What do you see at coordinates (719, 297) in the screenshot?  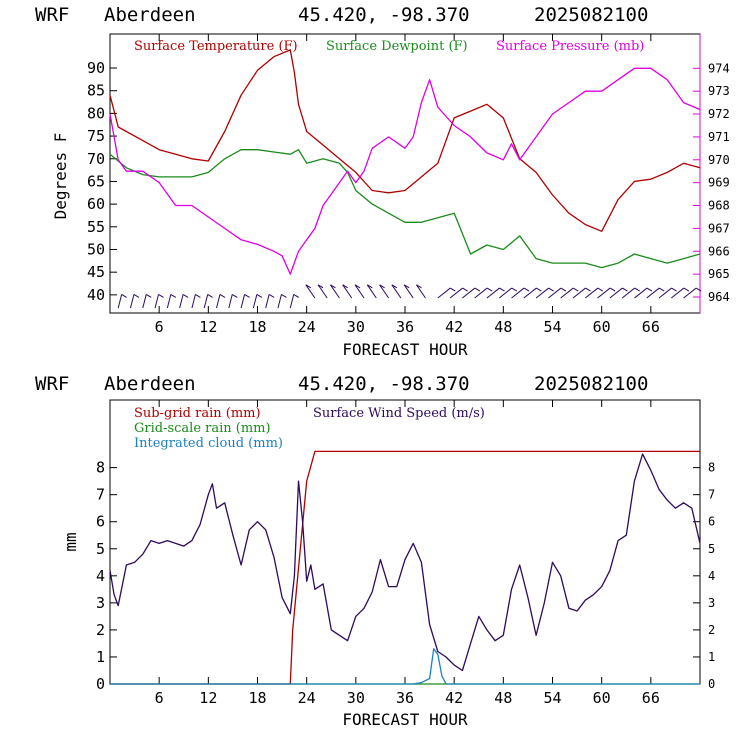 I see `y2-tick-label: 964` at bounding box center [719, 297].